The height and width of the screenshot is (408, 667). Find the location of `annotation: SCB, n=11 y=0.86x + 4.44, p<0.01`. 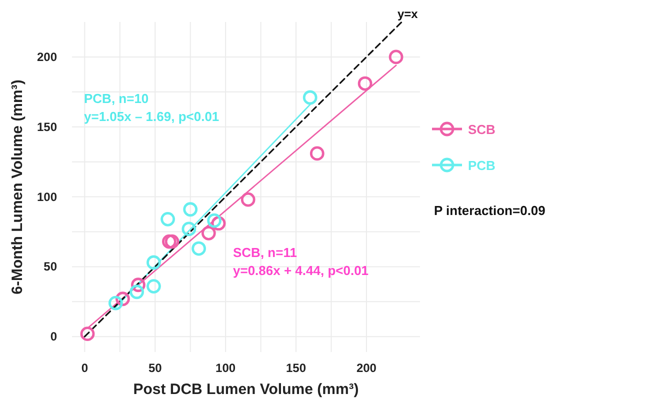

annotation: SCB, n=11 y=0.86x + 4.44, p<0.01 is located at coordinates (301, 261).